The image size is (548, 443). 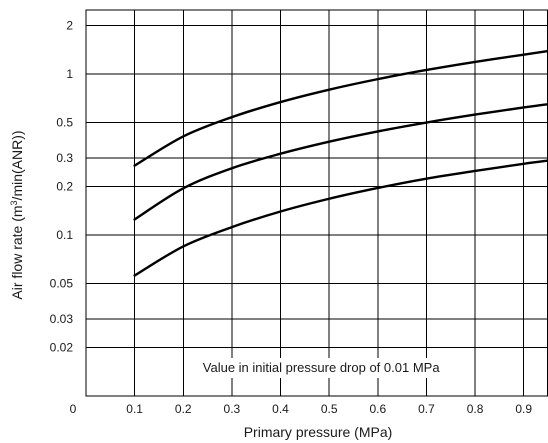 What do you see at coordinates (69, 26) in the screenshot?
I see `y-tick-label: 2` at bounding box center [69, 26].